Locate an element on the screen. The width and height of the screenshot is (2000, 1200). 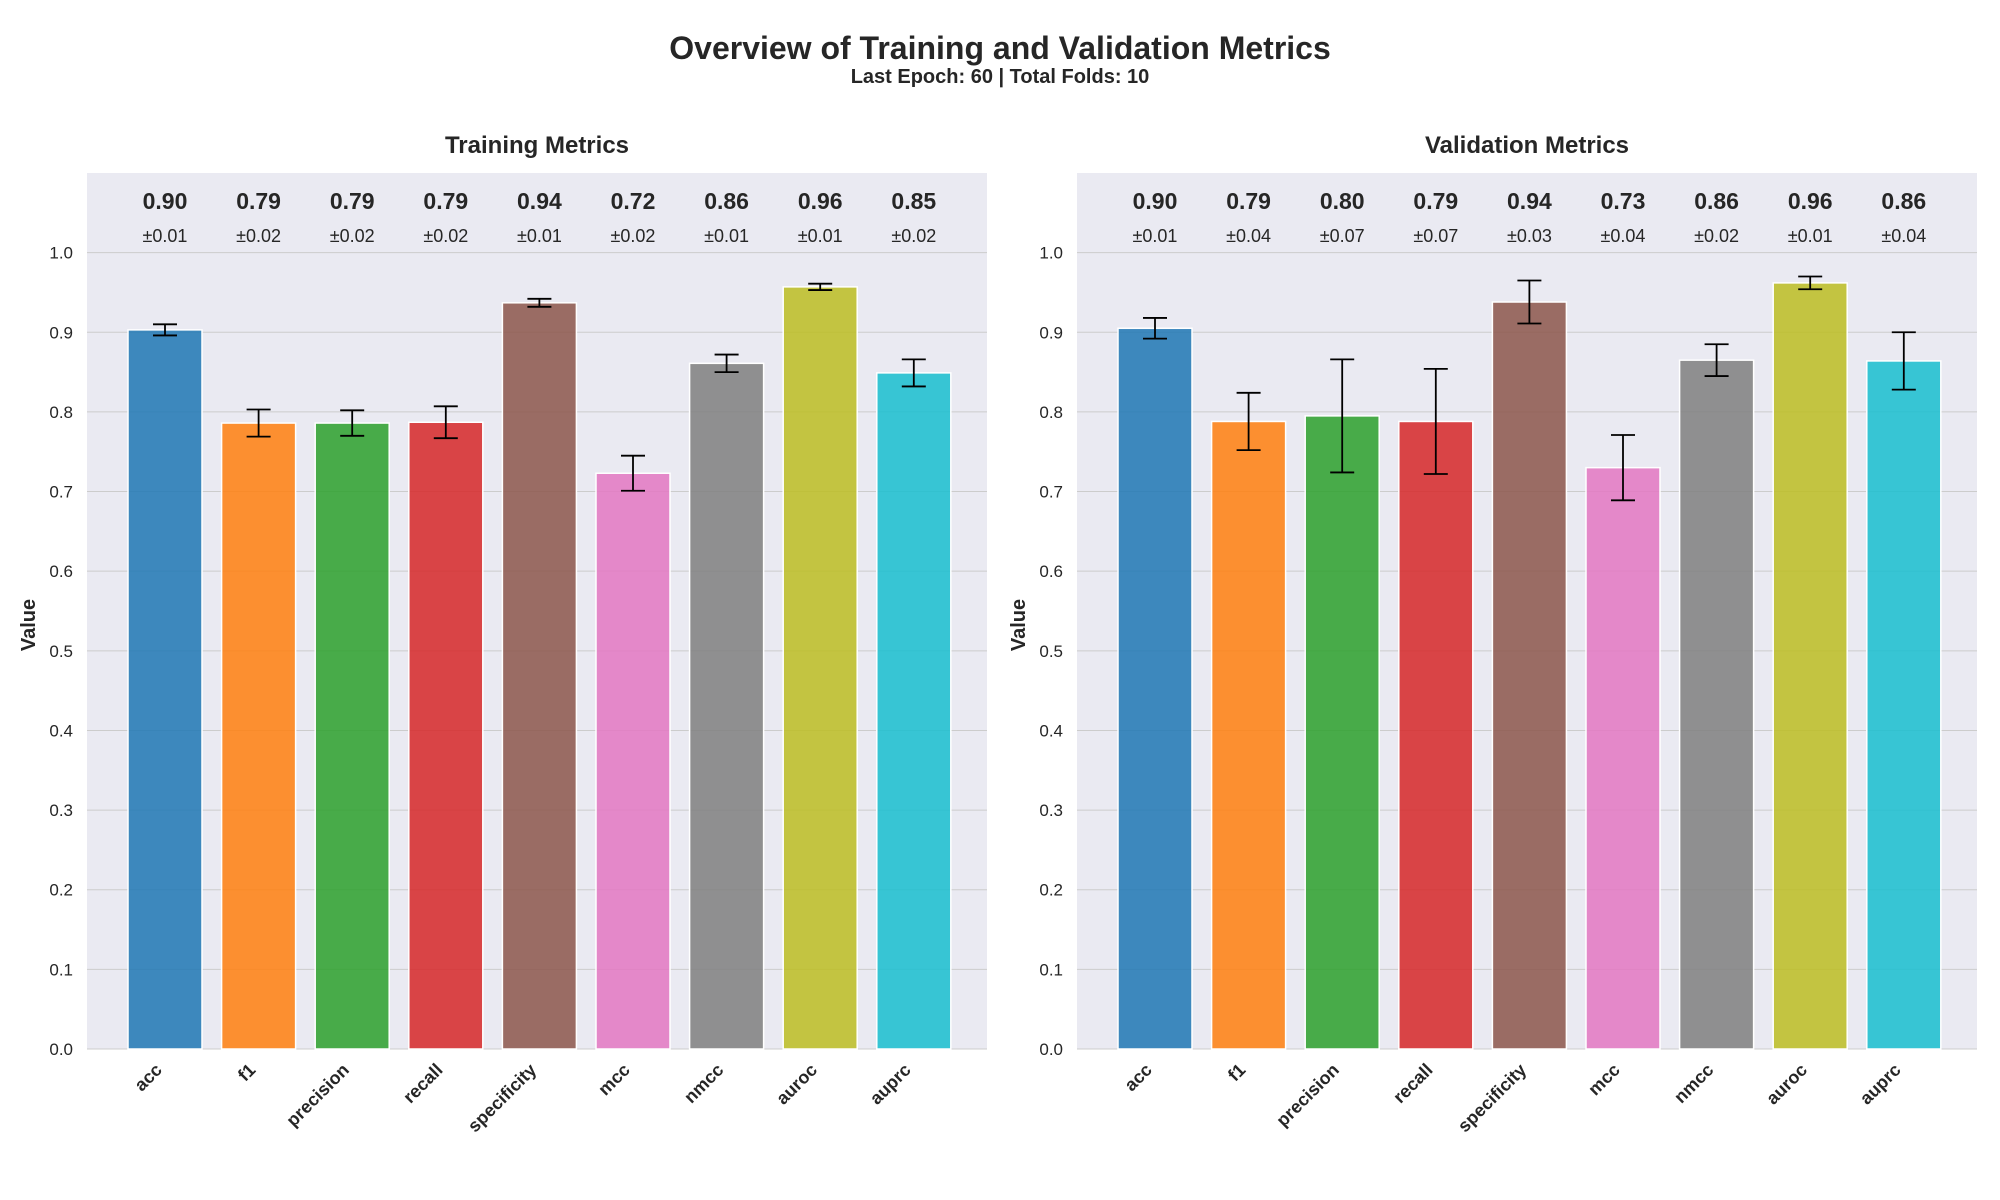
validation-xtick-label: recall is located at coordinates (1412, 1083).